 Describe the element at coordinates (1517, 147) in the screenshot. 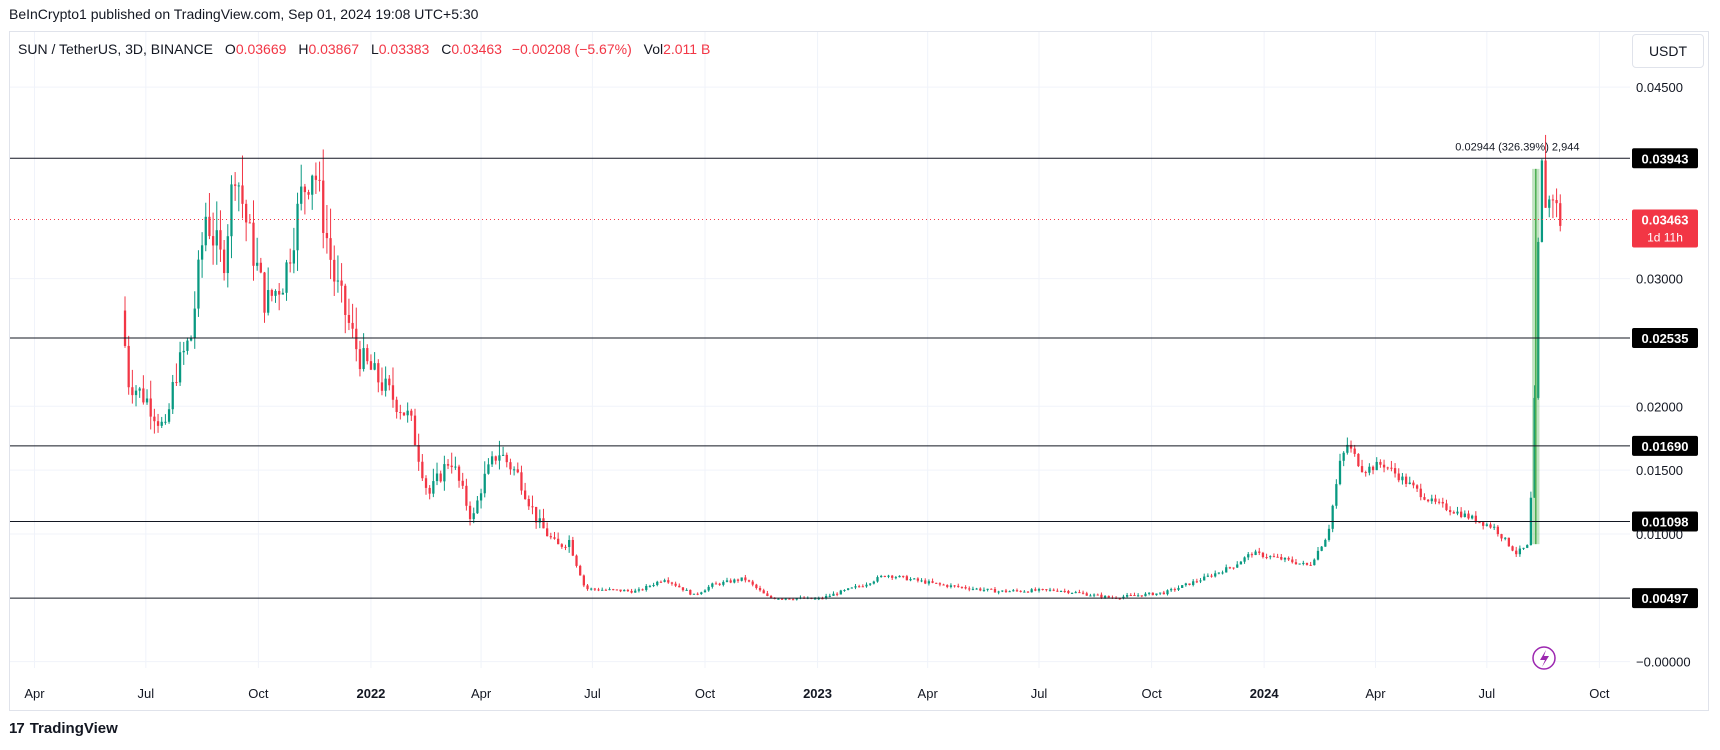

I see `measure-label: 0.02944 (326.39%) 2,944` at that location.